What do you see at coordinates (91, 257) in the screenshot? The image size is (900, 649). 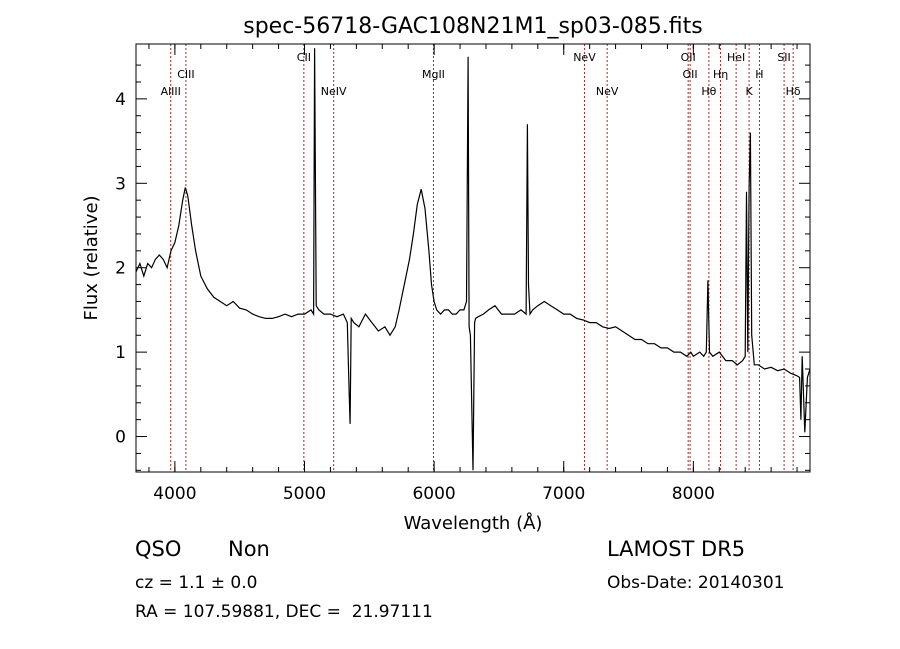 I see `y-axis-label: Flux (relative)` at bounding box center [91, 257].